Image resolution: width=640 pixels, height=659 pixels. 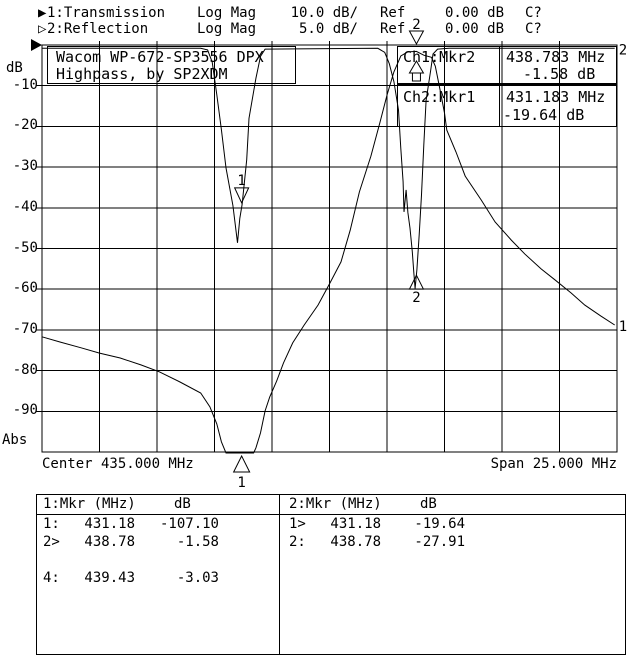 I want to click on ch2-format-label: Log Mag, so click(x=227, y=29).